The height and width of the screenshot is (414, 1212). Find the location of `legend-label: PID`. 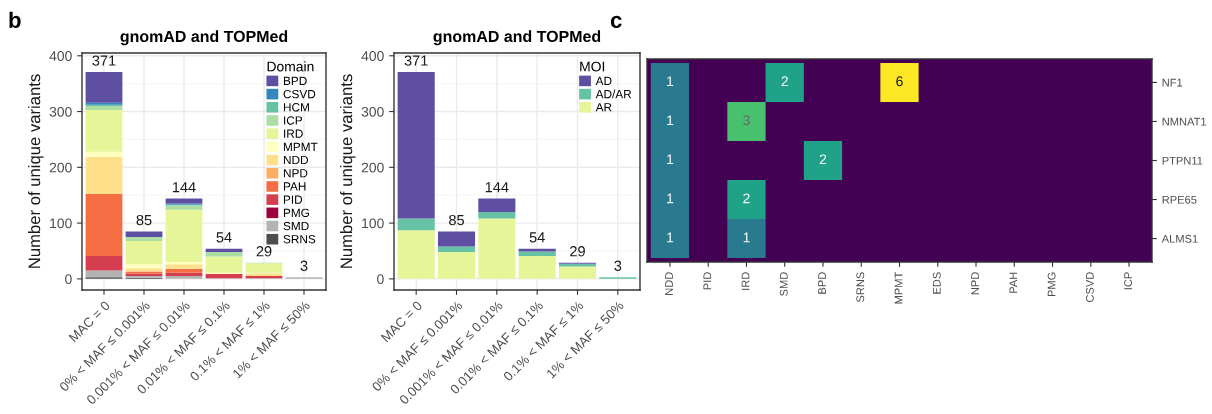

legend-label: PID is located at coordinates (293, 199).